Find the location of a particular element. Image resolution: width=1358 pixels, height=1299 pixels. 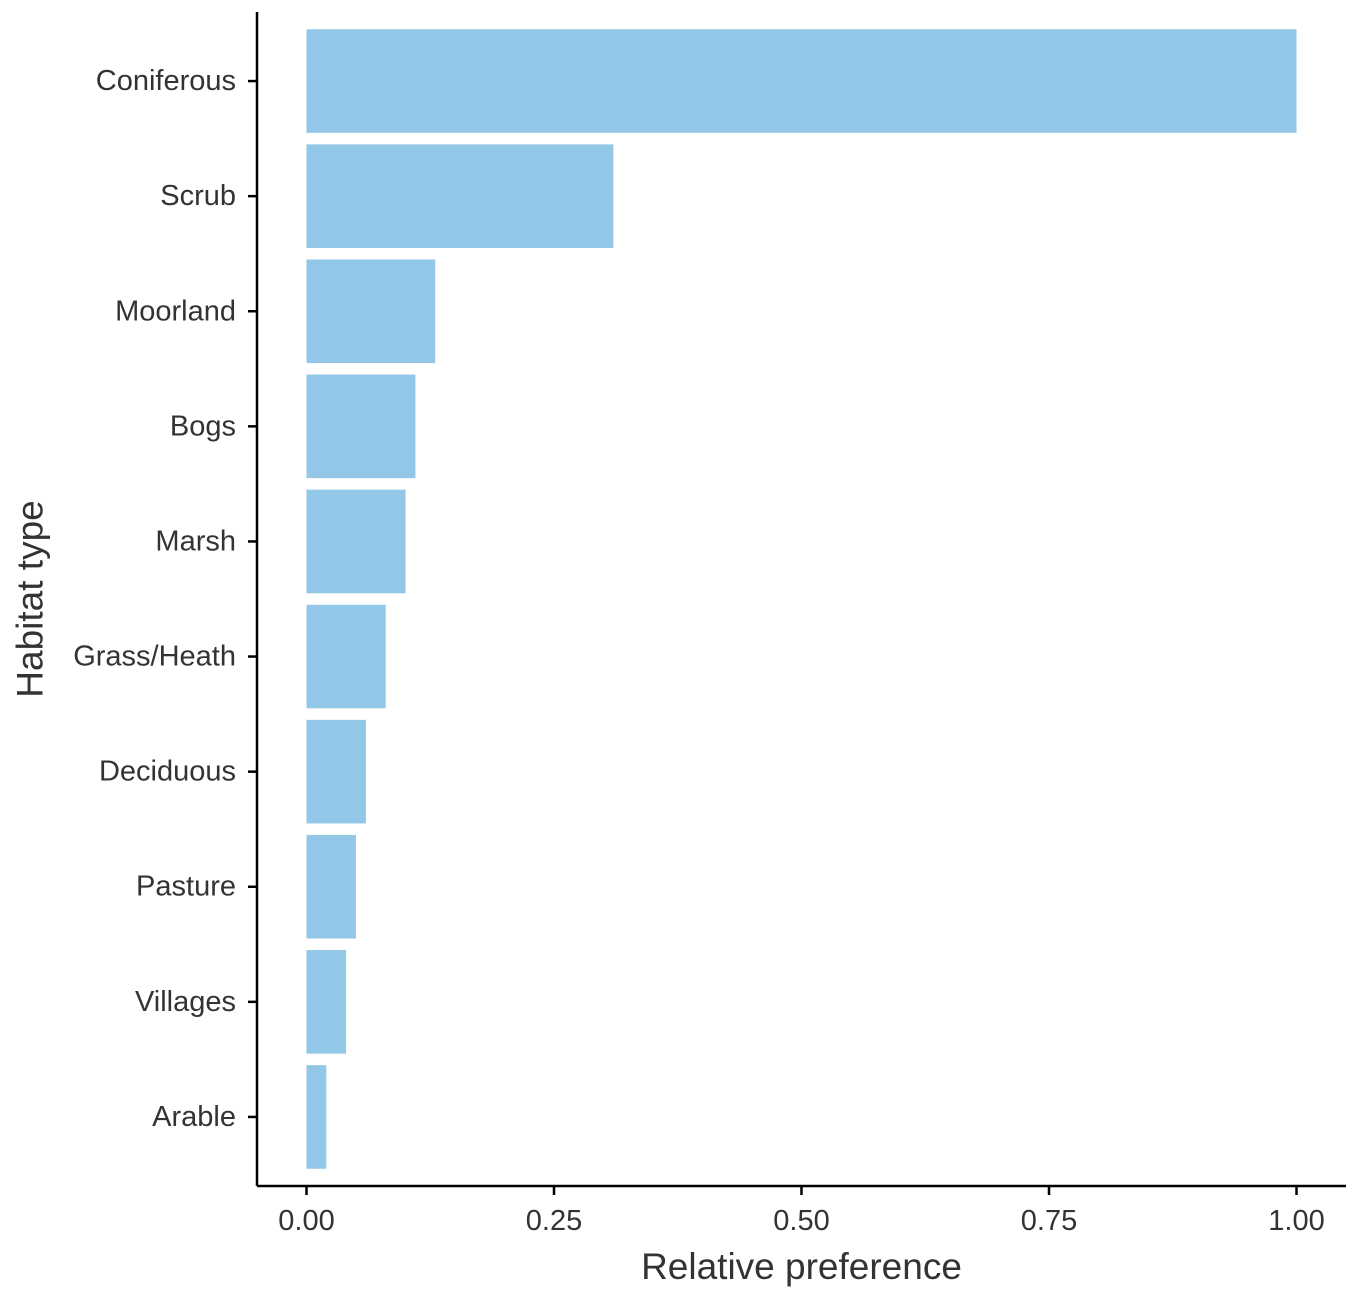

x-tick-label: 0.75 is located at coordinates (1049, 1221).